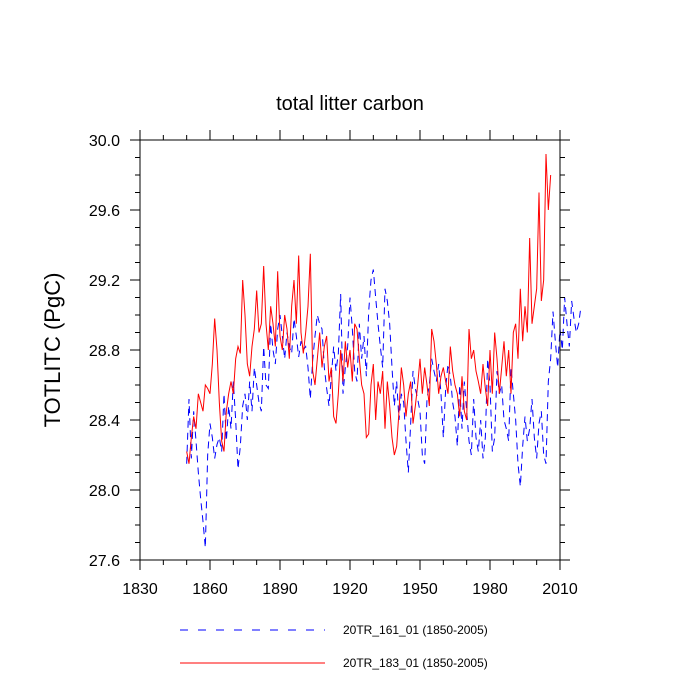 Image resolution: width=700 pixels, height=700 pixels. What do you see at coordinates (415, 663) in the screenshot?
I see `legend-label-2: 20TR_183_01 (1850-2005)` at bounding box center [415, 663].